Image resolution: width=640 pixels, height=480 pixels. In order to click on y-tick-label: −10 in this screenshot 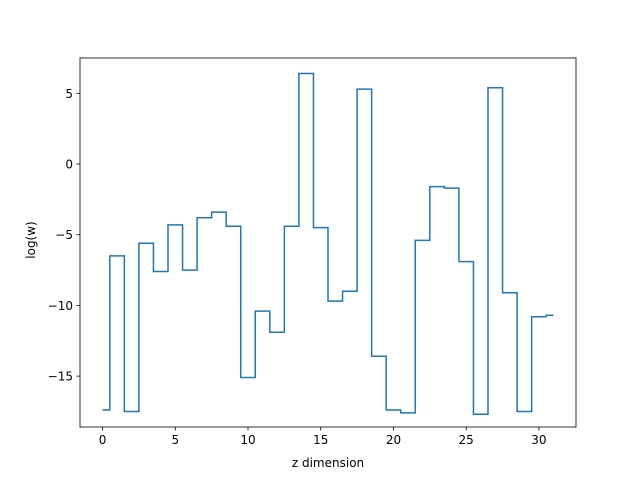, I will do `click(60, 306)`.